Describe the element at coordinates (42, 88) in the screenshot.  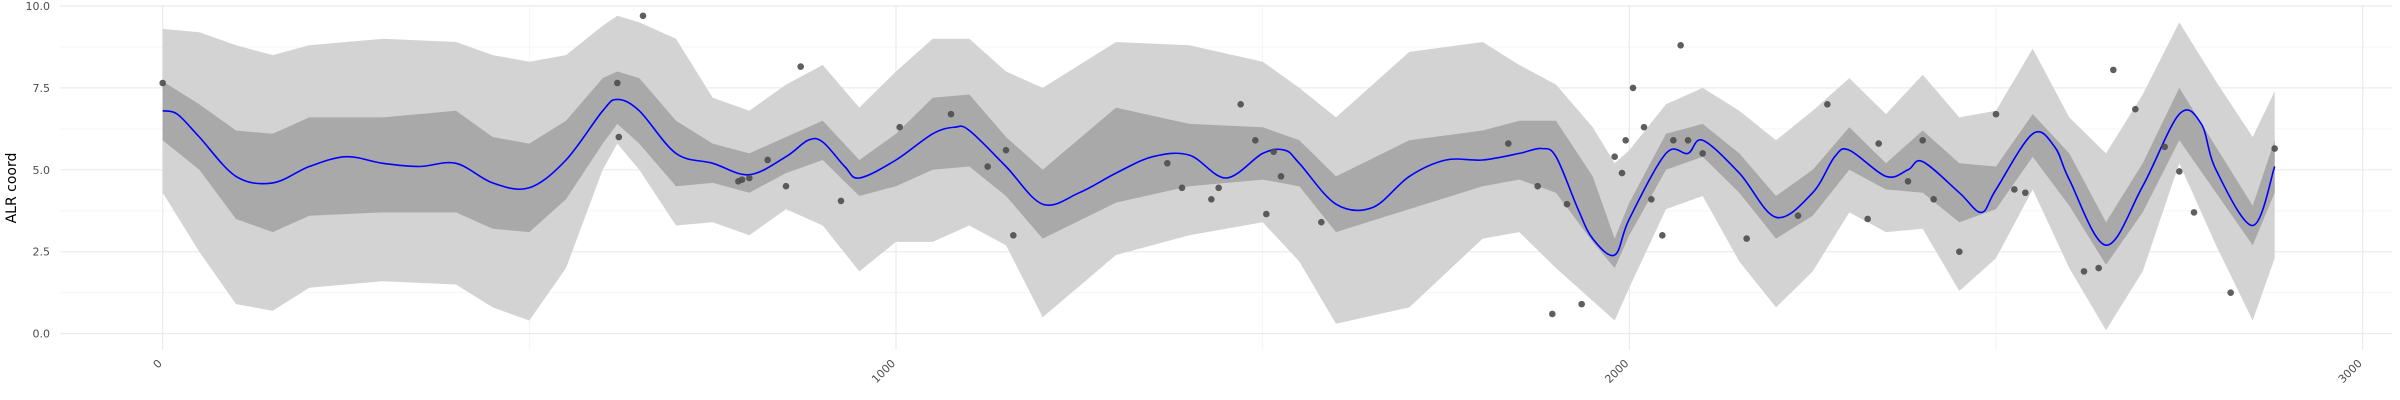
I see `y-tick-label: 7.5` at that location.